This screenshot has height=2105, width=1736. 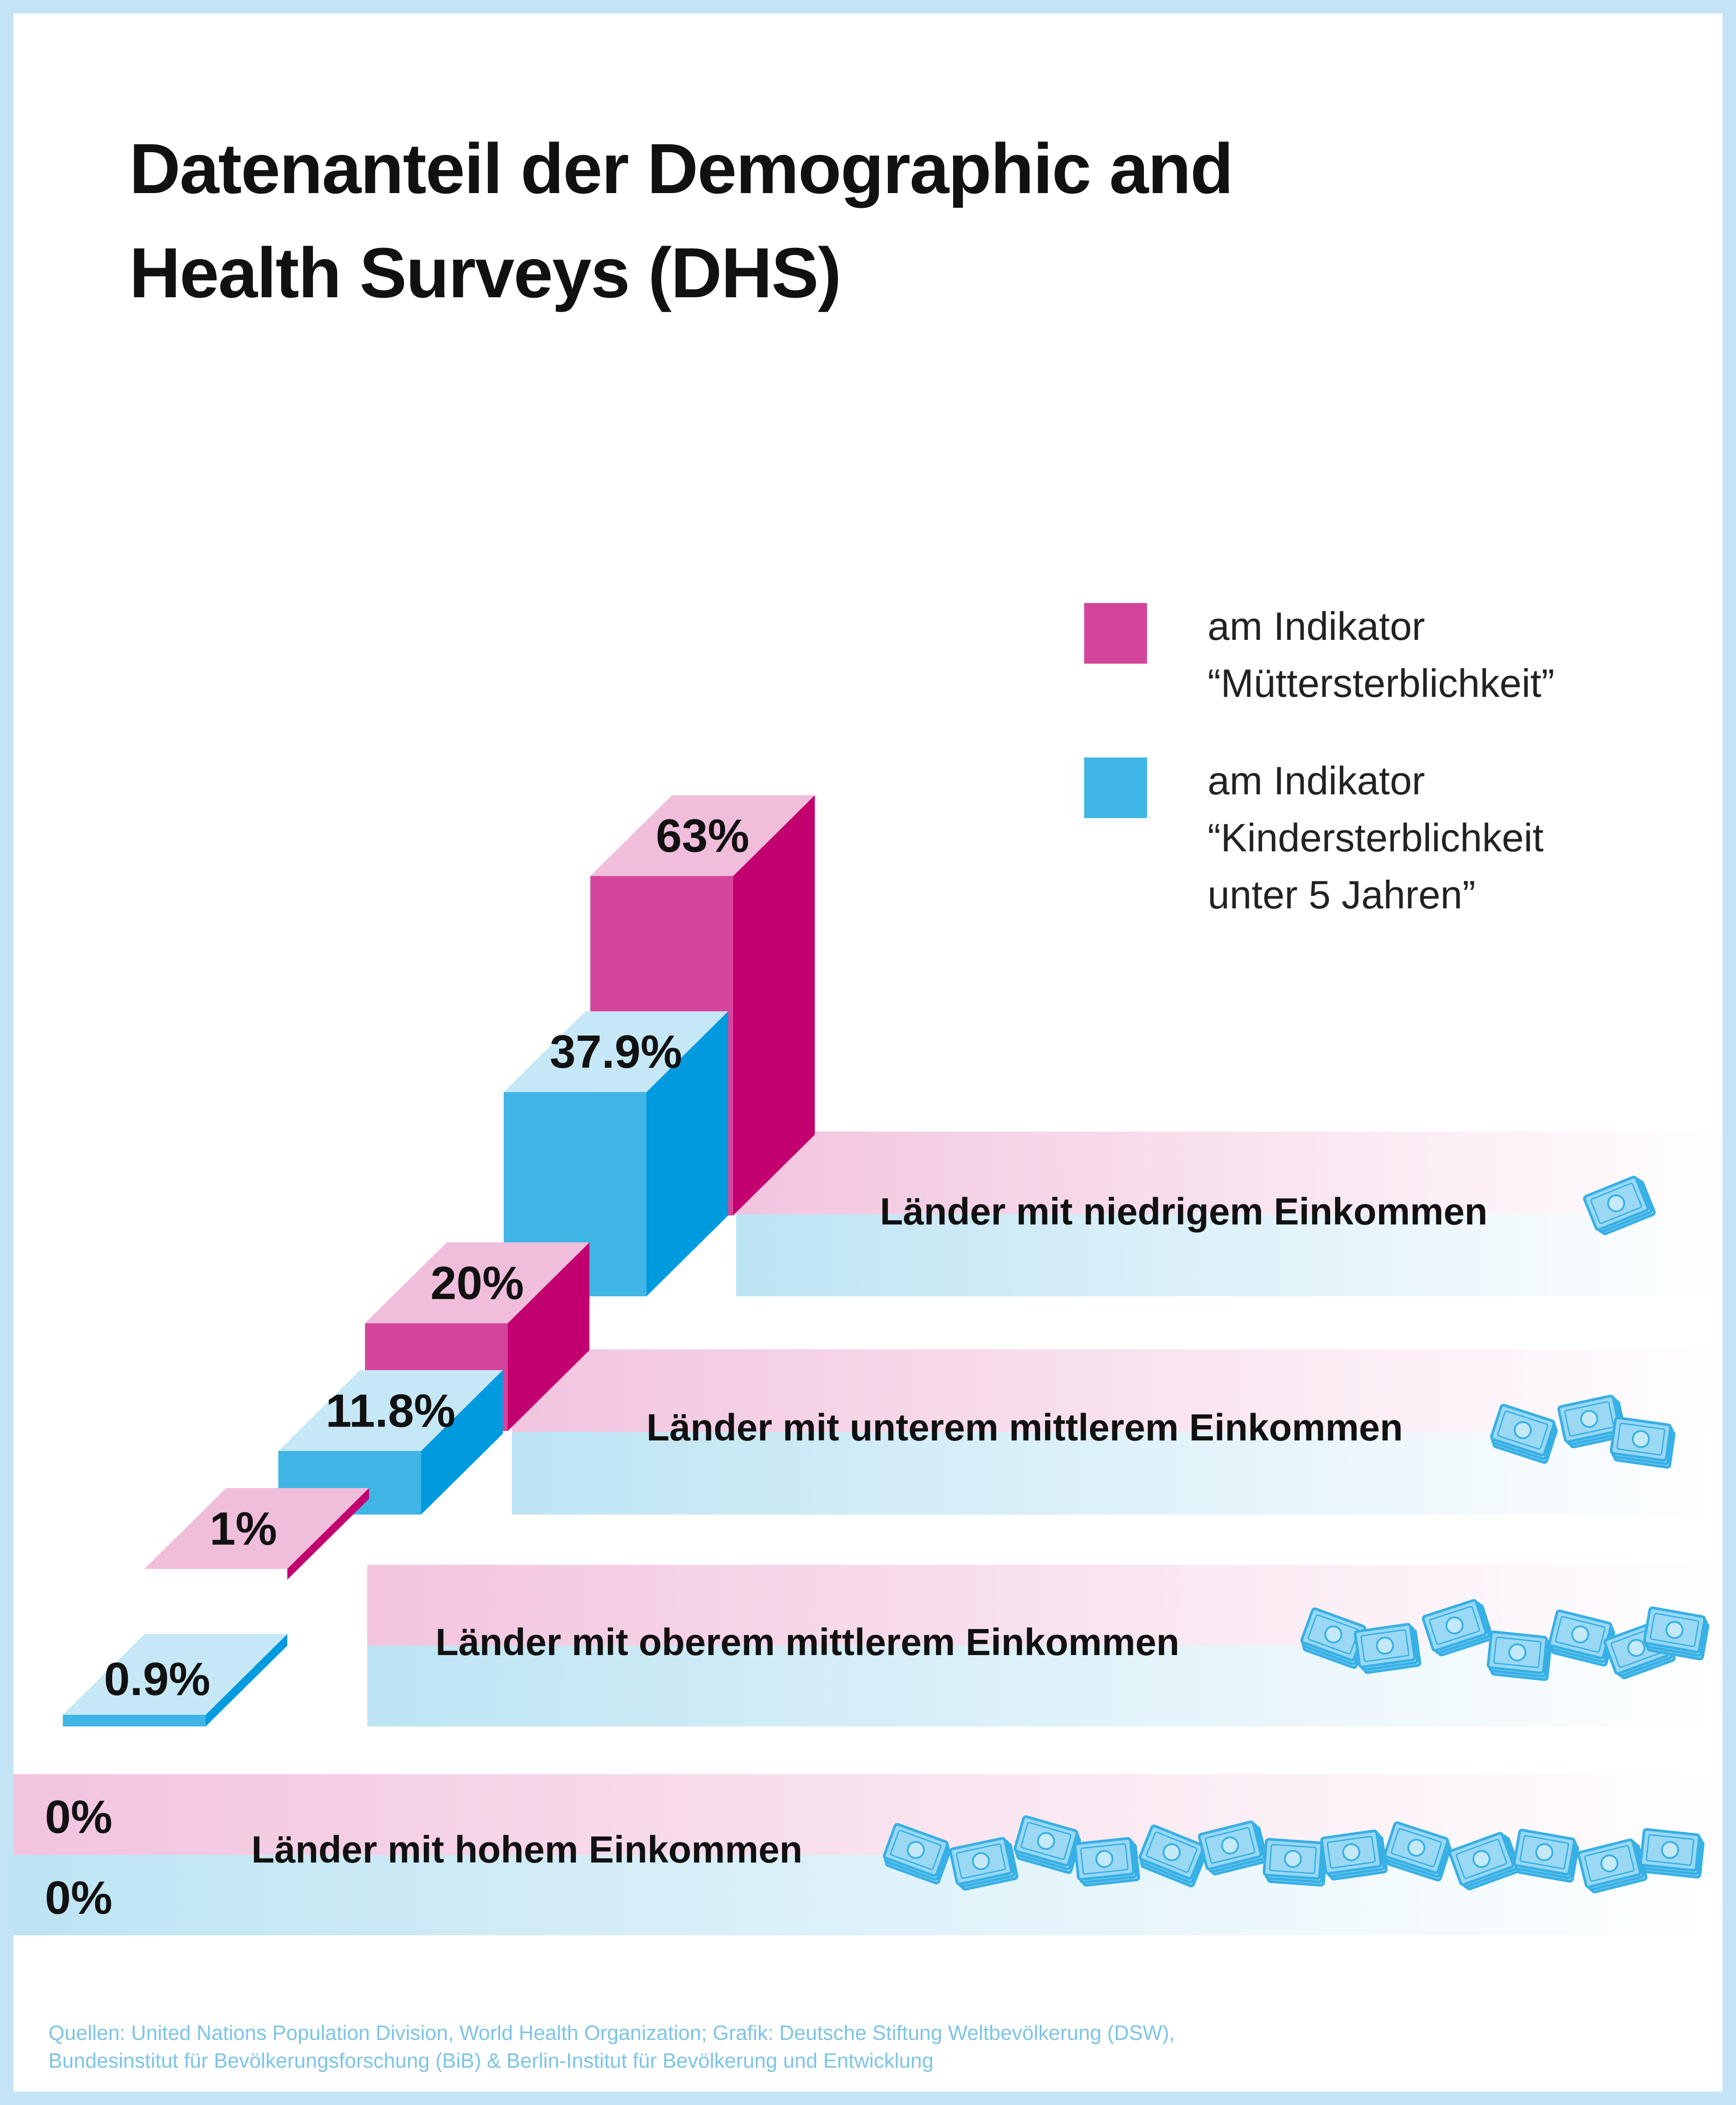 What do you see at coordinates (1024, 1427) in the screenshot?
I see `category-label-2: Länder mit unterem mittlerem Einkommen` at bounding box center [1024, 1427].